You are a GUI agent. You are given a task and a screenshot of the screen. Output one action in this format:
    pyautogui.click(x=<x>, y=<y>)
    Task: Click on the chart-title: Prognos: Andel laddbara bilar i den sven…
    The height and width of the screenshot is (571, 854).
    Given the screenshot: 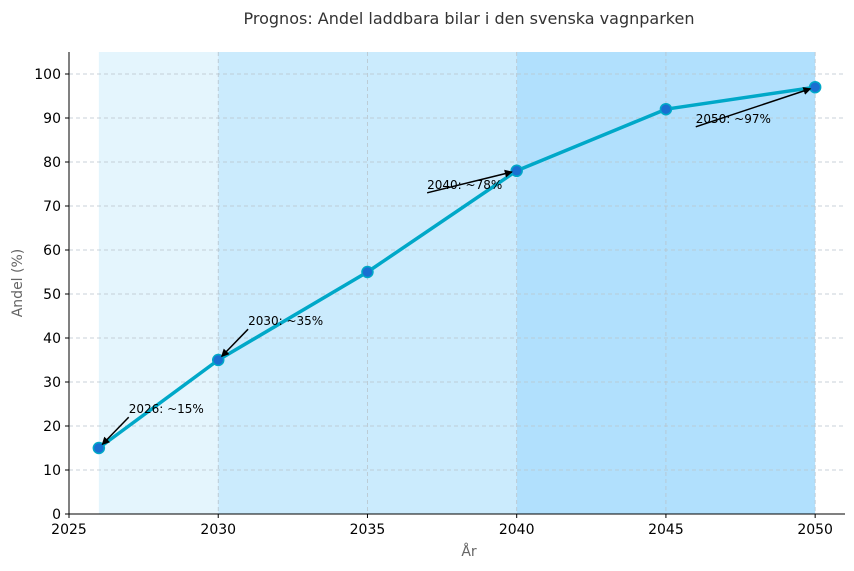 What is the action you would take?
    pyautogui.click(x=469, y=18)
    